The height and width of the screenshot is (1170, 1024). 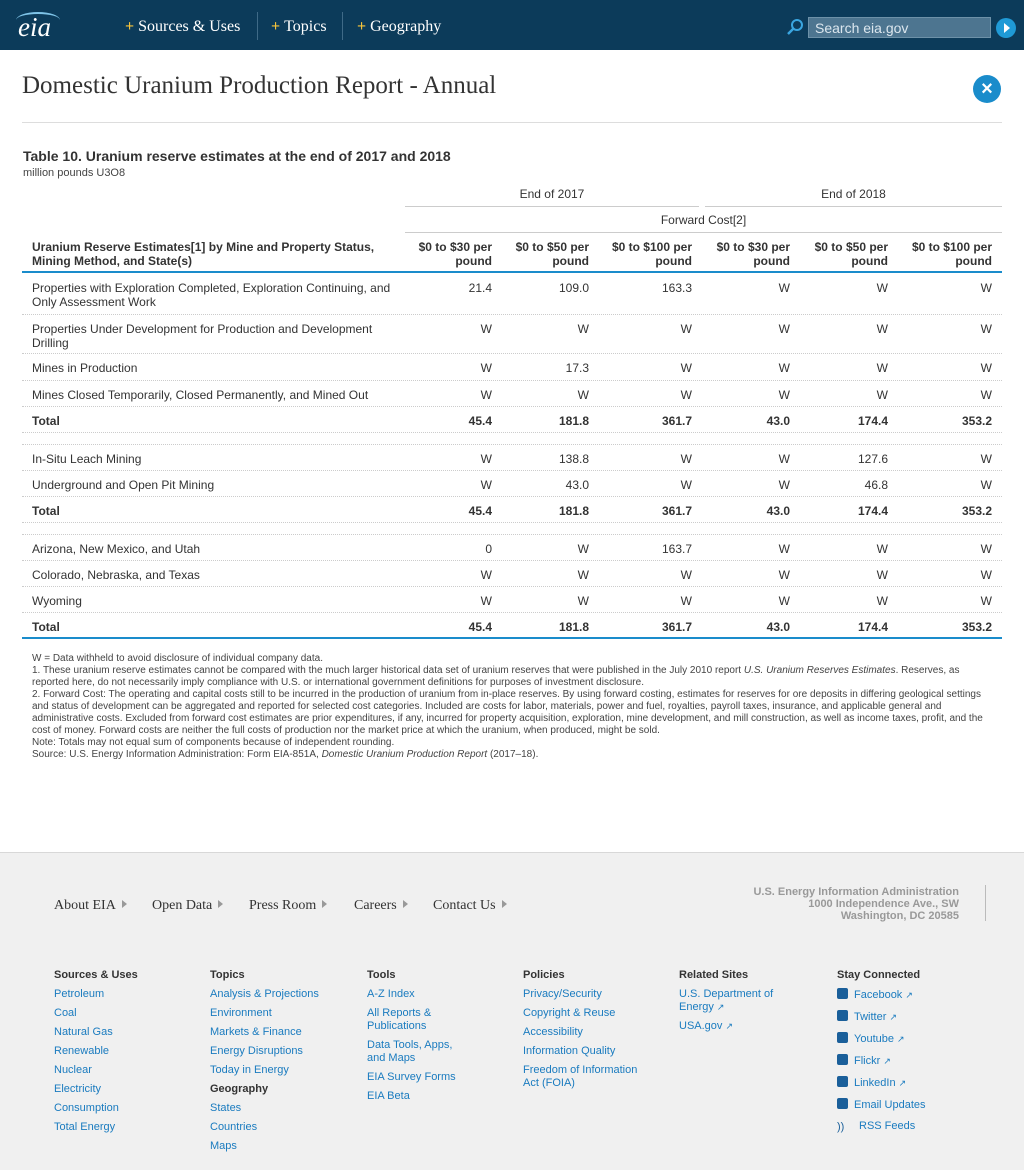 What do you see at coordinates (907, 1083) in the screenshot?
I see `social-linkedin: LinkedIn ↗` at bounding box center [907, 1083].